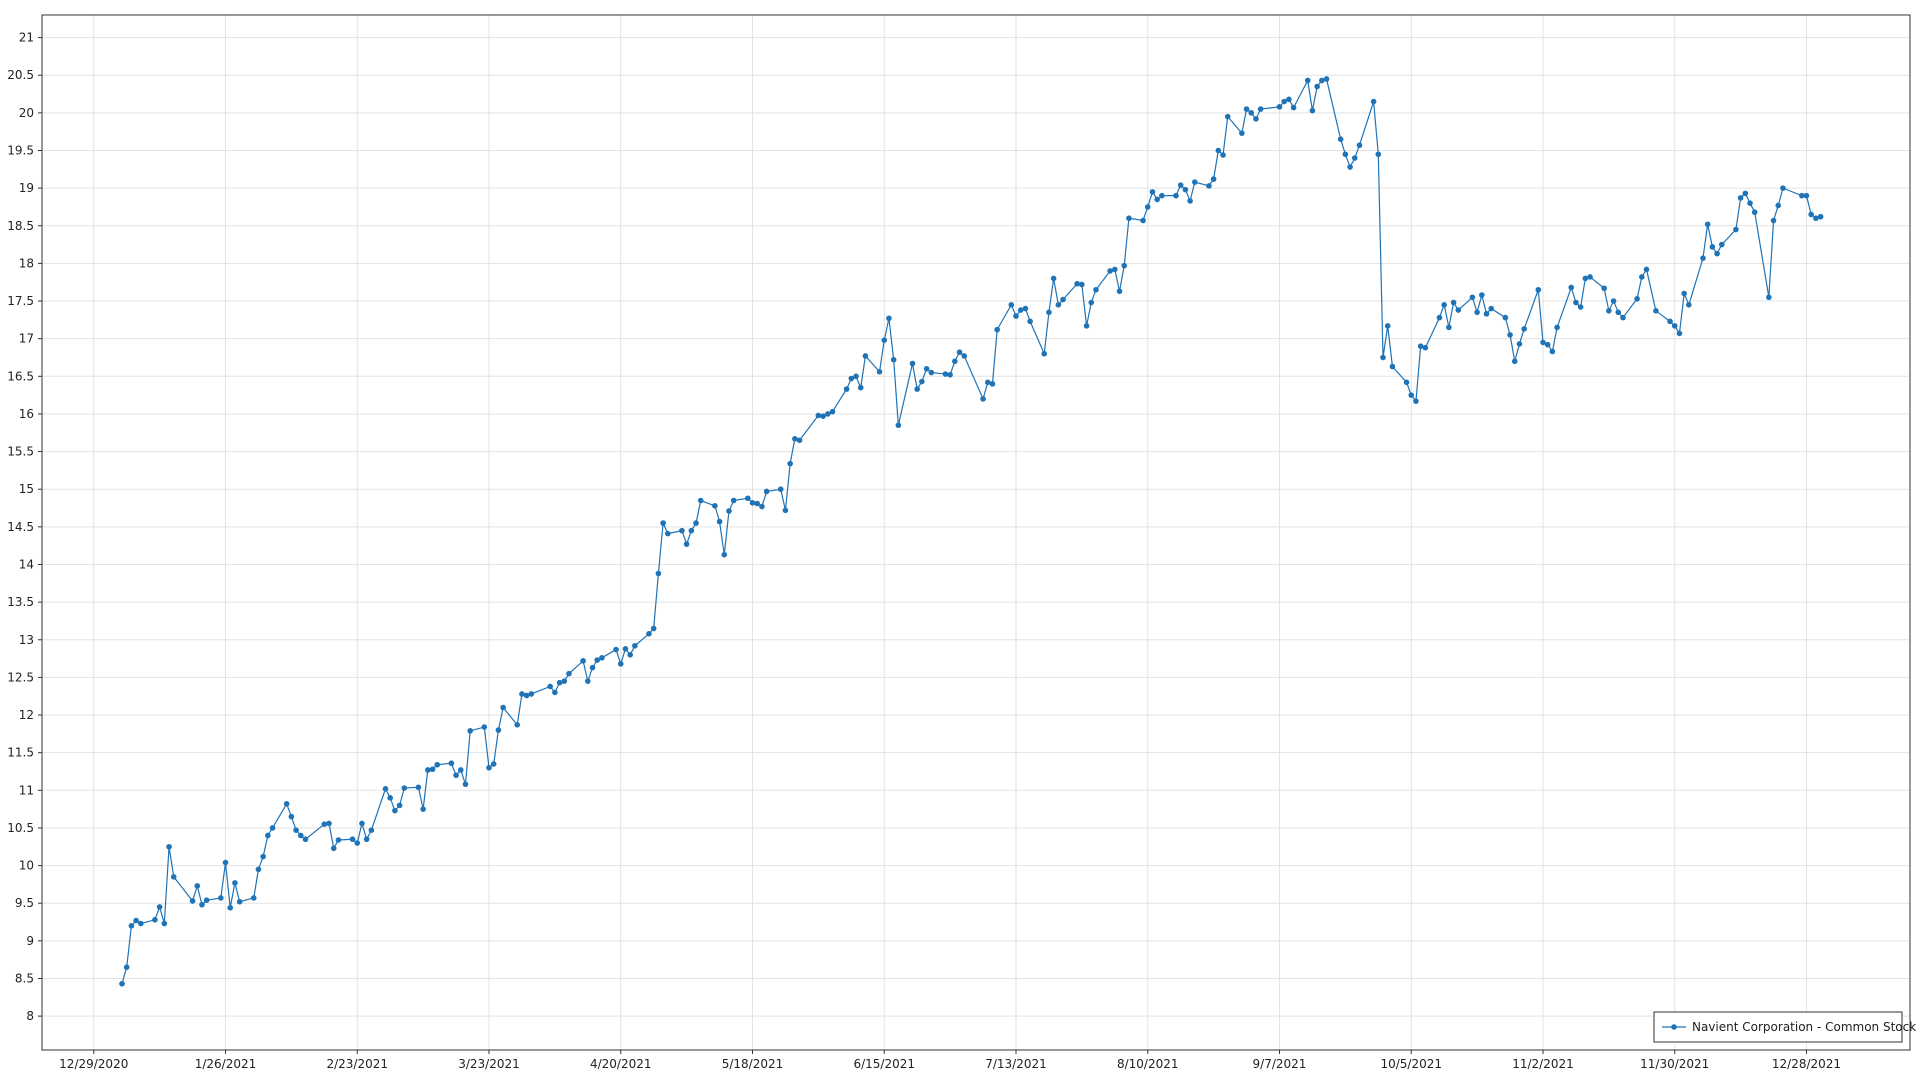 The width and height of the screenshot is (1920, 1080). What do you see at coordinates (26, 414) in the screenshot?
I see `y-tick-label: 16` at bounding box center [26, 414].